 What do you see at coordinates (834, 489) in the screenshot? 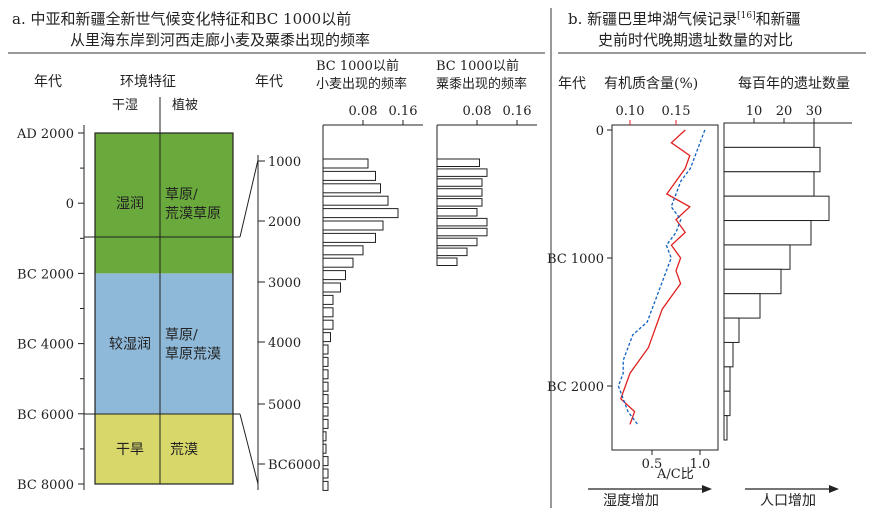
I see `population-arrowhead` at bounding box center [834, 489].